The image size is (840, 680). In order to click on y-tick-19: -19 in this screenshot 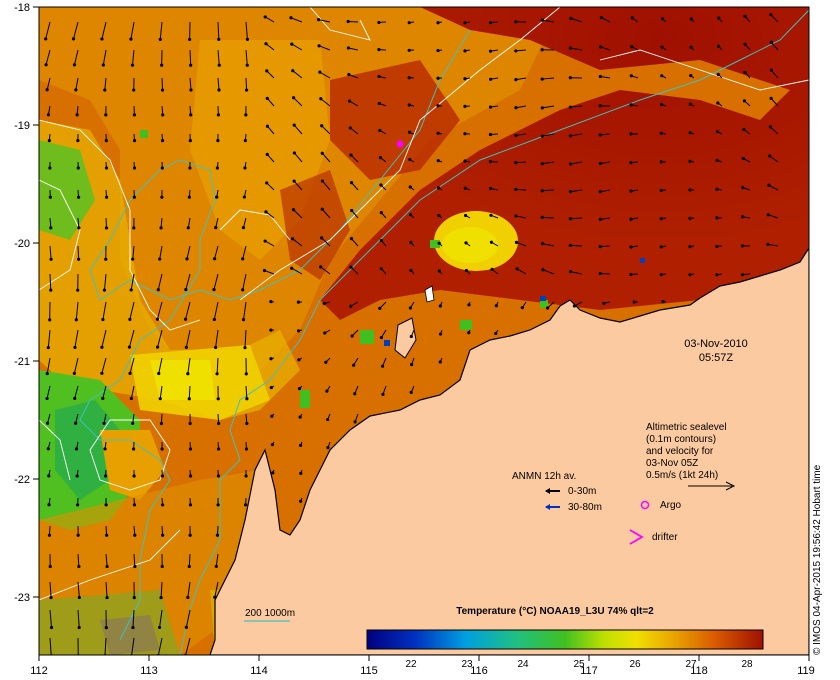, I will do `click(22, 126)`.